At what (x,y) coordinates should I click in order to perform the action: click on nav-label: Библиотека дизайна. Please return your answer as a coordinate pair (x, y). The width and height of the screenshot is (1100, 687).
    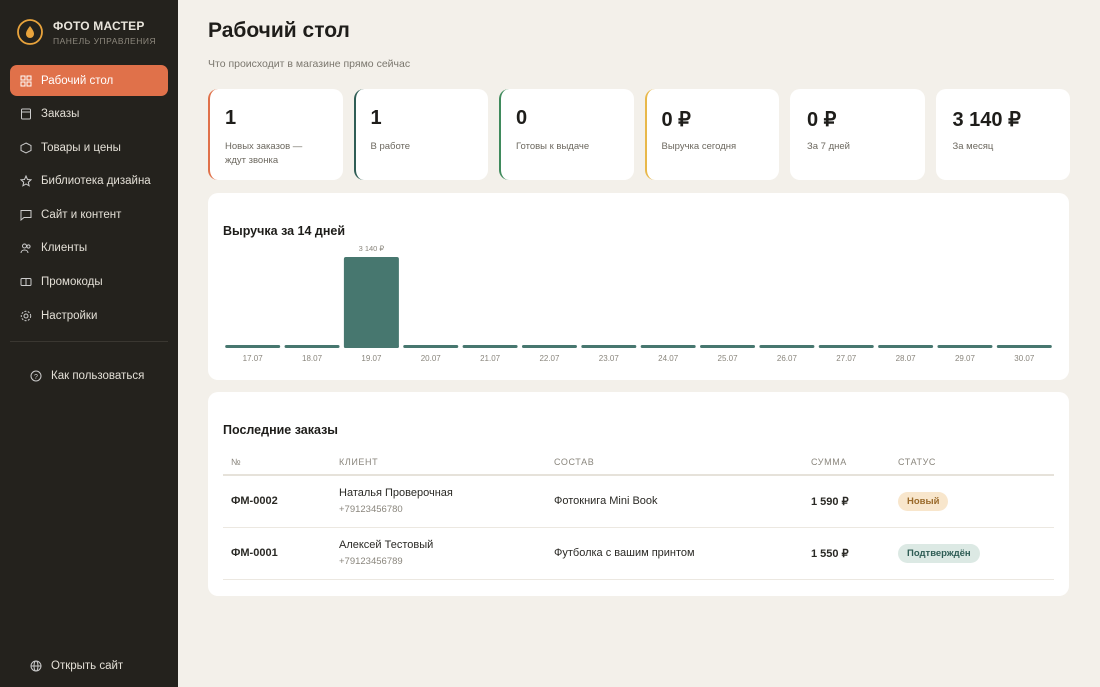
    Looking at the image, I should click on (96, 181).